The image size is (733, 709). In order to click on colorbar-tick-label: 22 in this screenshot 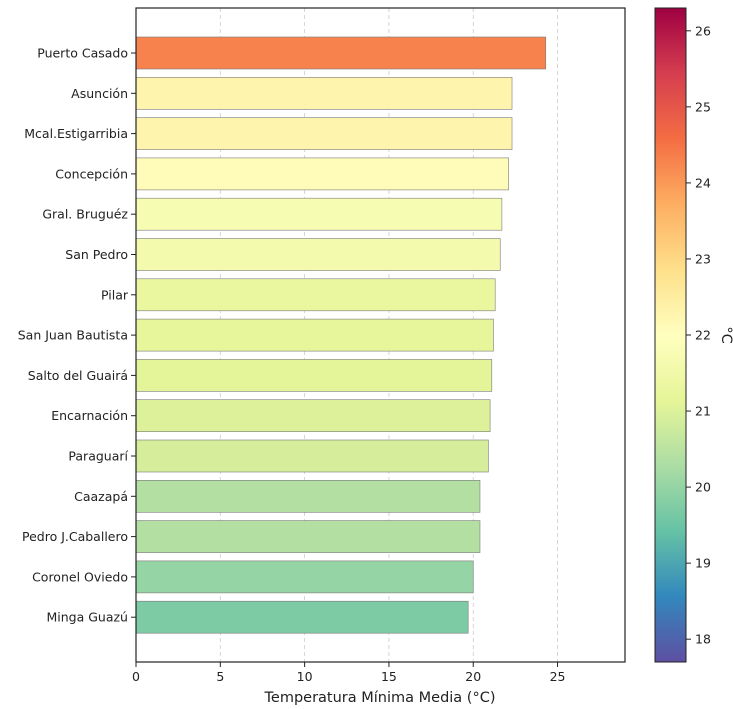, I will do `click(703, 335)`.